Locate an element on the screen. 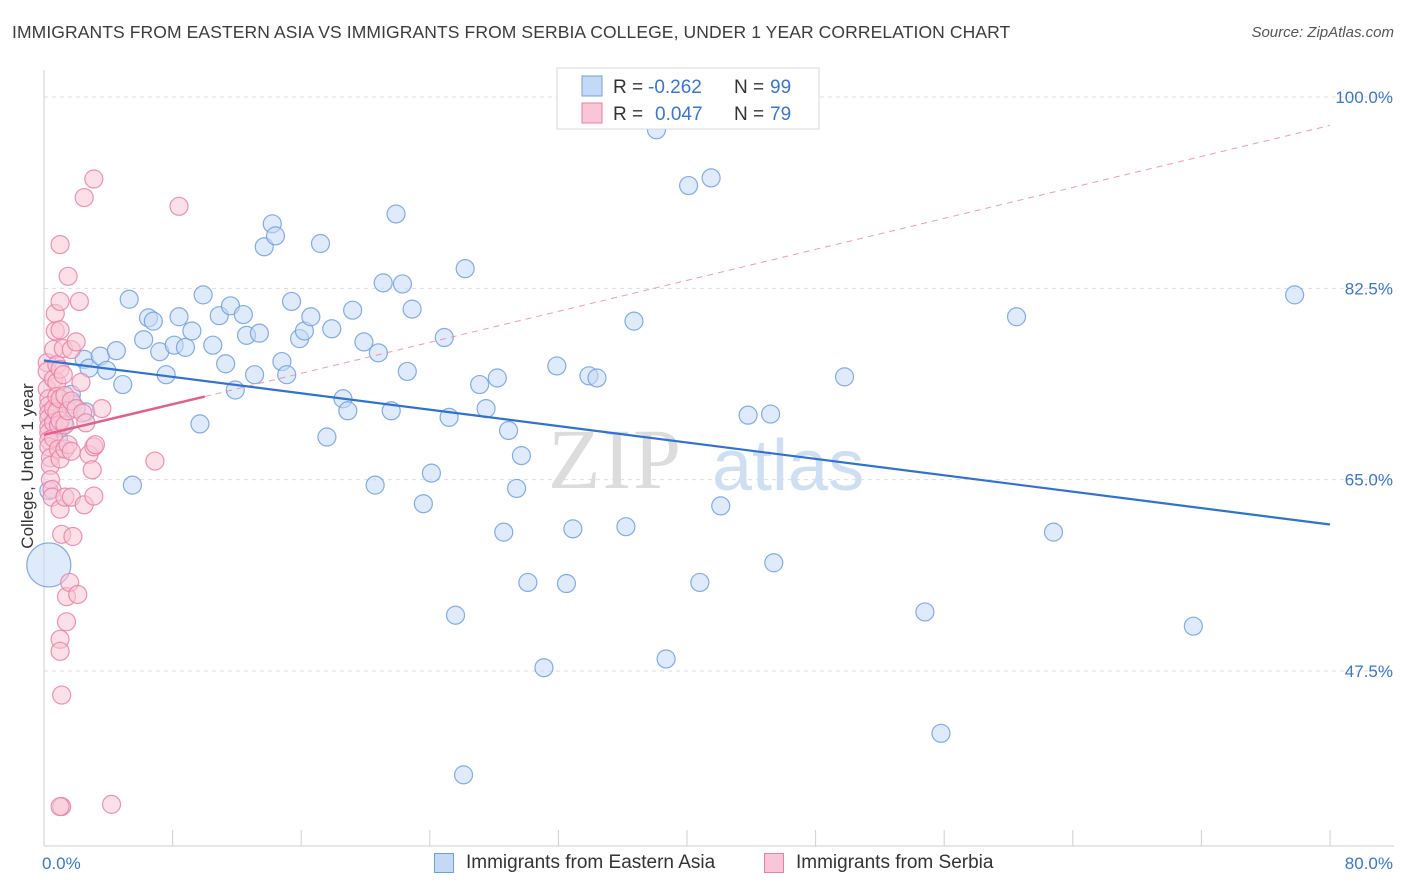  x-tick-label: 80.0% is located at coordinates (1369, 863).